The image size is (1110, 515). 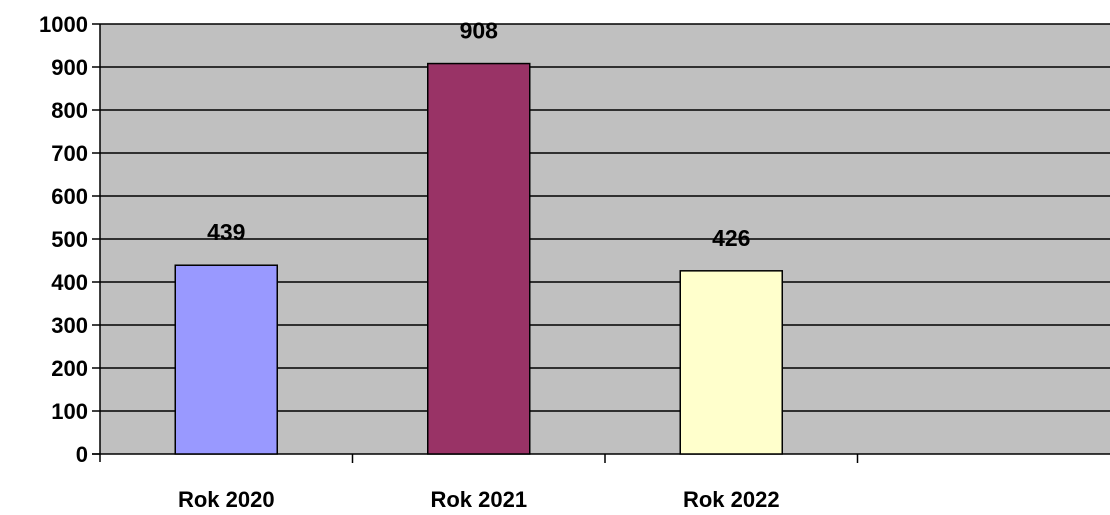 I want to click on category-label: Rok 2022, so click(x=731, y=499).